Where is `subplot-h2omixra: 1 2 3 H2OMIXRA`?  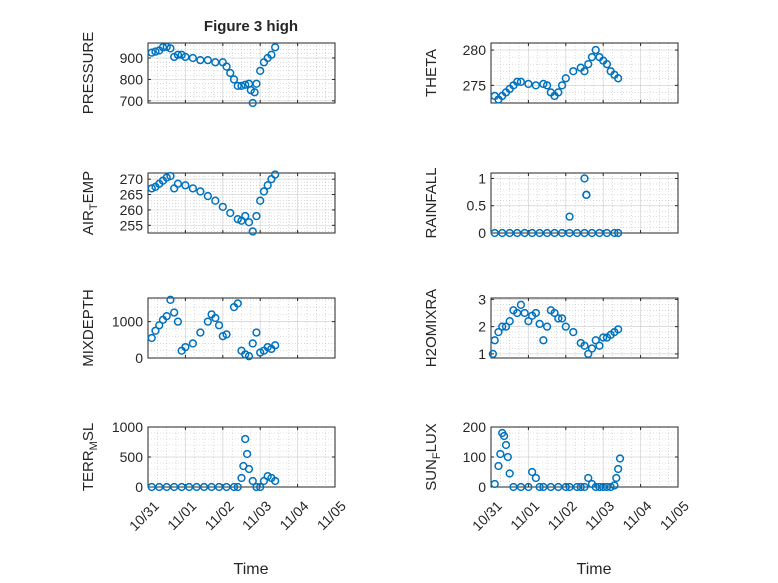 subplot-h2omixra: 1 2 3 H2OMIXRA is located at coordinates (551, 328).